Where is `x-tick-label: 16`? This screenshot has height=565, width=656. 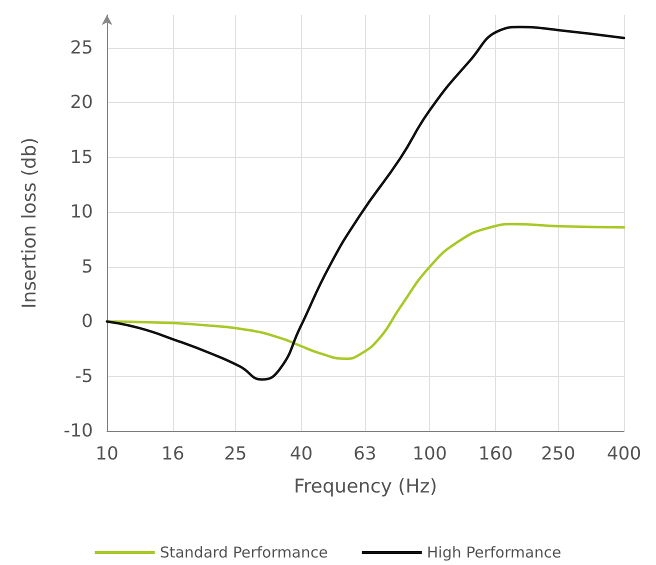
x-tick-label: 16 is located at coordinates (172, 454).